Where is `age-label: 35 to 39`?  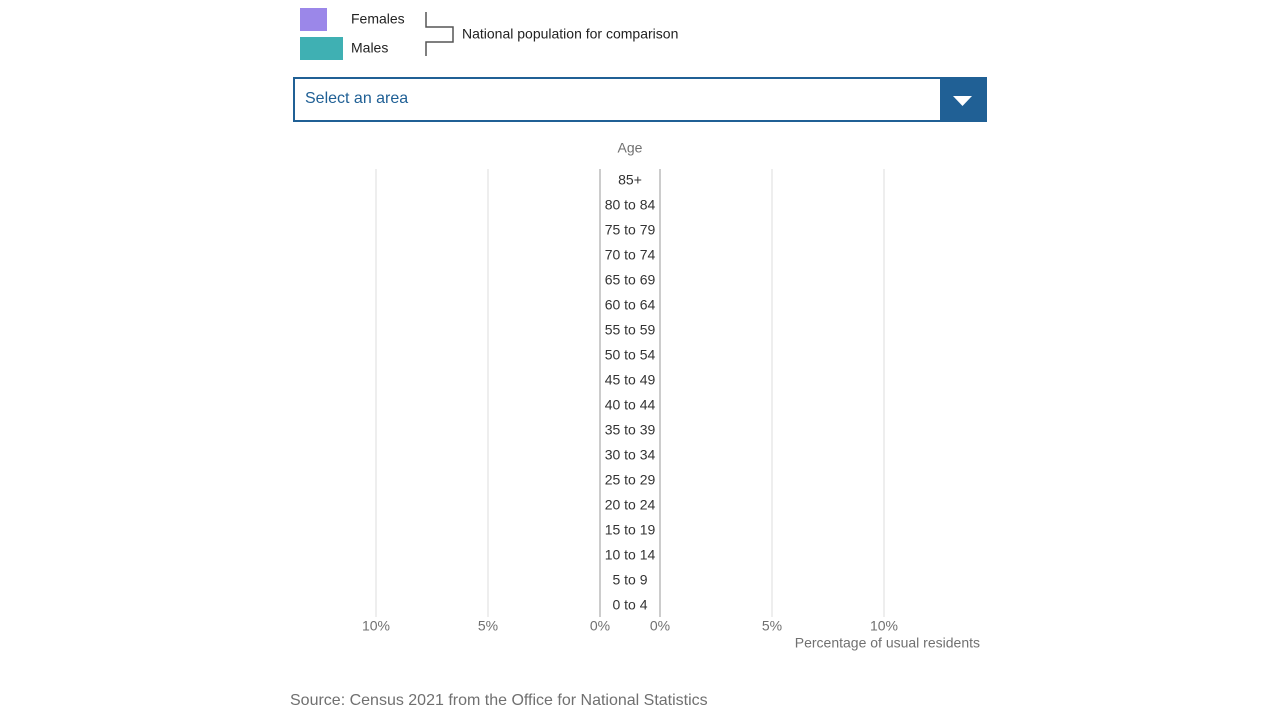 age-label: 35 to 39 is located at coordinates (630, 430).